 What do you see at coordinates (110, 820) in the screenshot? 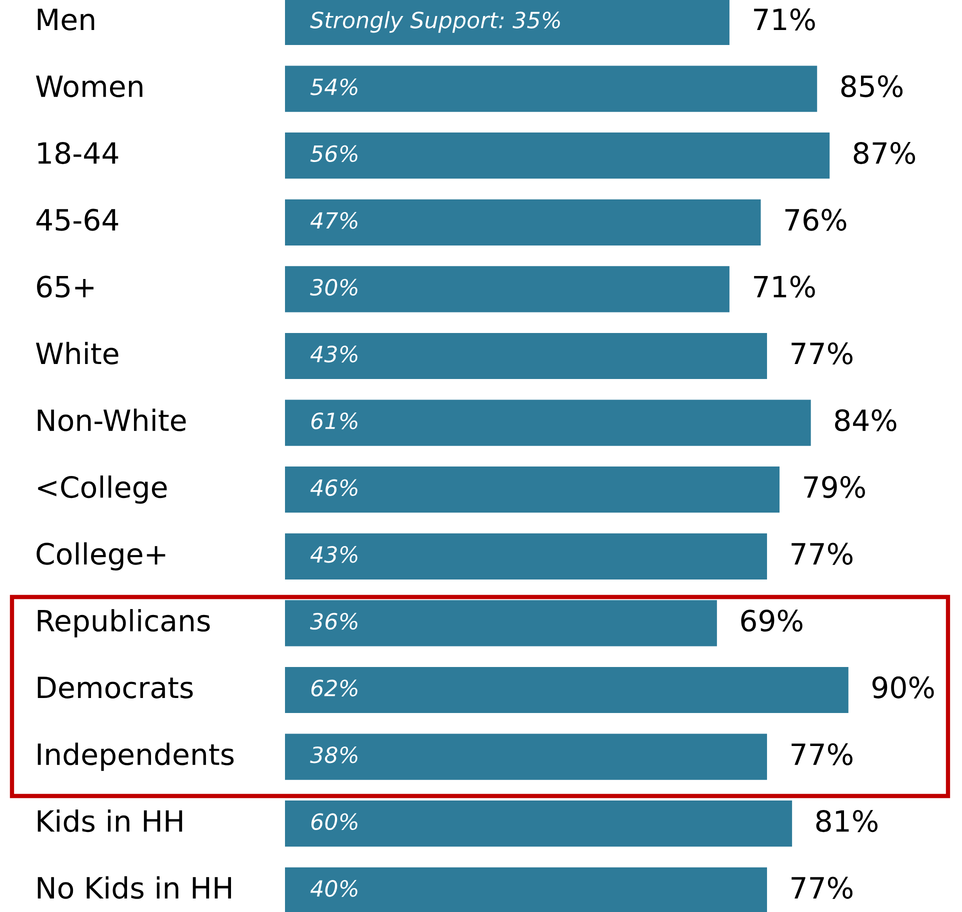
I see `y-tick-label: Kids in HH` at bounding box center [110, 820].